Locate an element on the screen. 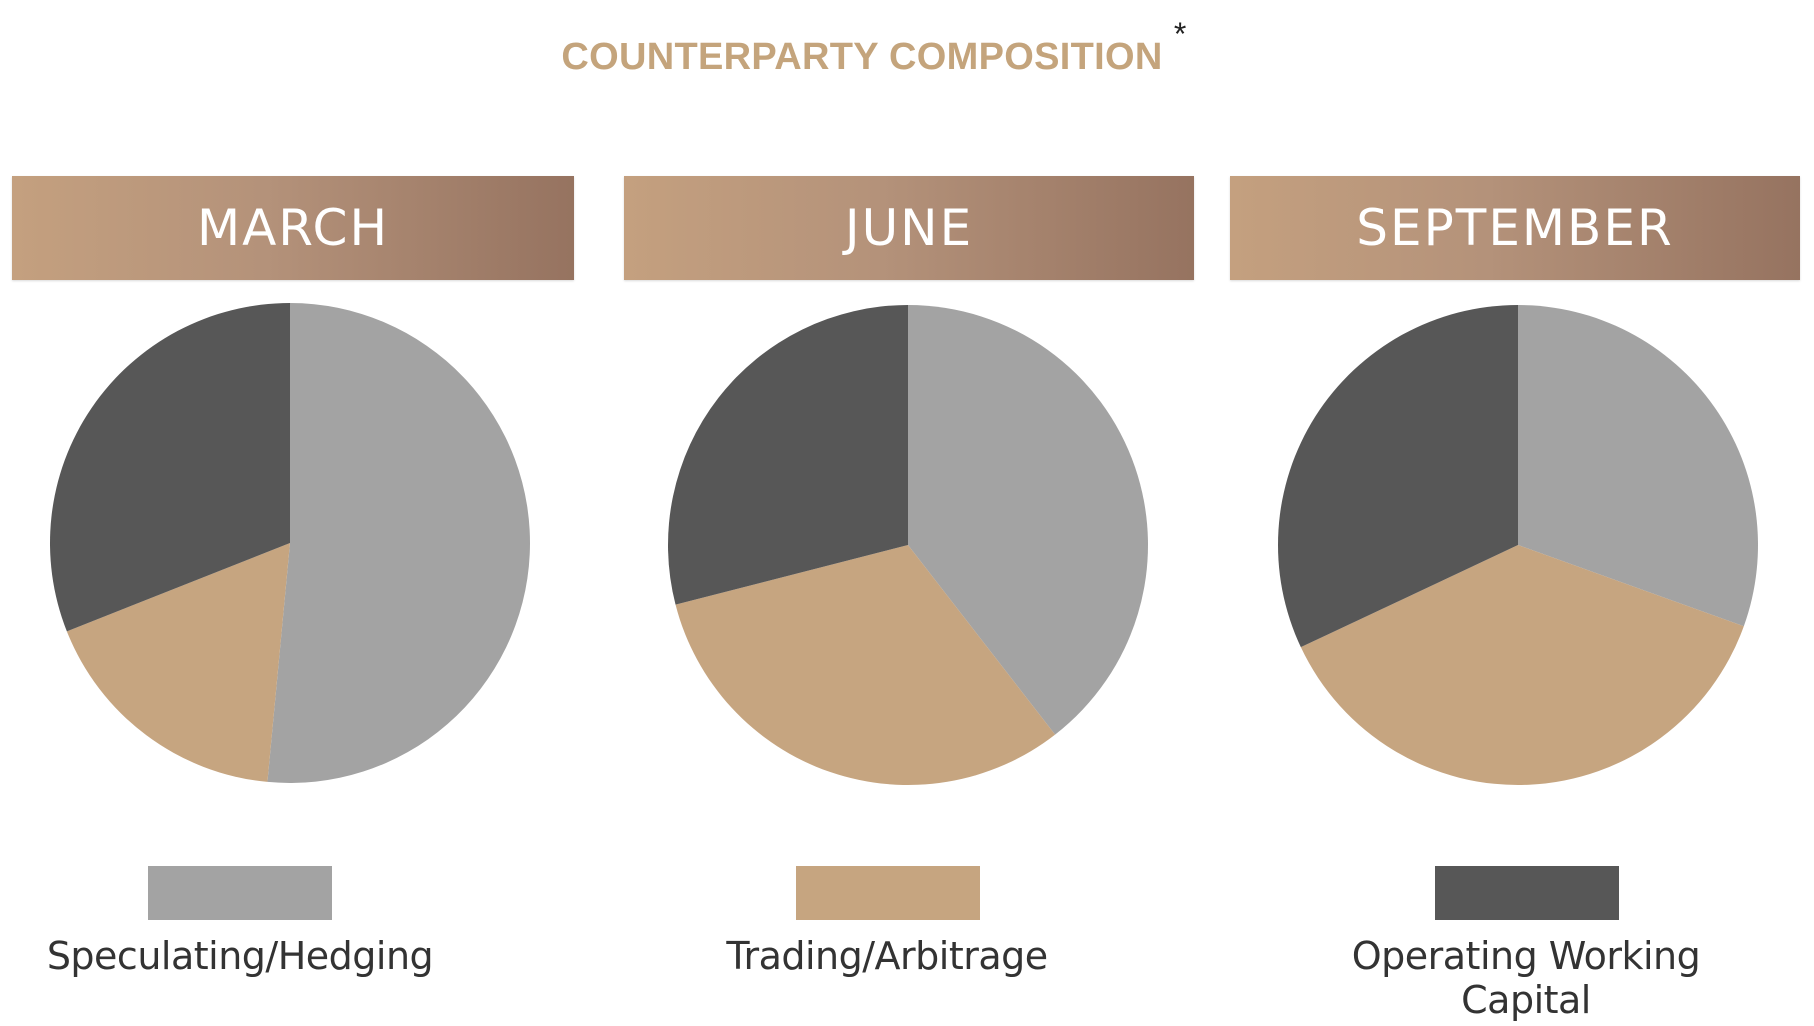 The height and width of the screenshot is (1026, 1814). pie-chart-june is located at coordinates (908, 545).